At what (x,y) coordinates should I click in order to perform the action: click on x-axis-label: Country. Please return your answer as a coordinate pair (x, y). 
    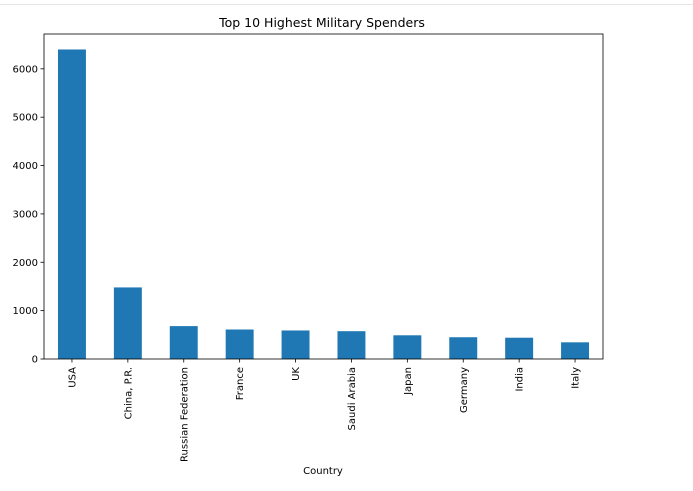
    Looking at the image, I should click on (323, 471).